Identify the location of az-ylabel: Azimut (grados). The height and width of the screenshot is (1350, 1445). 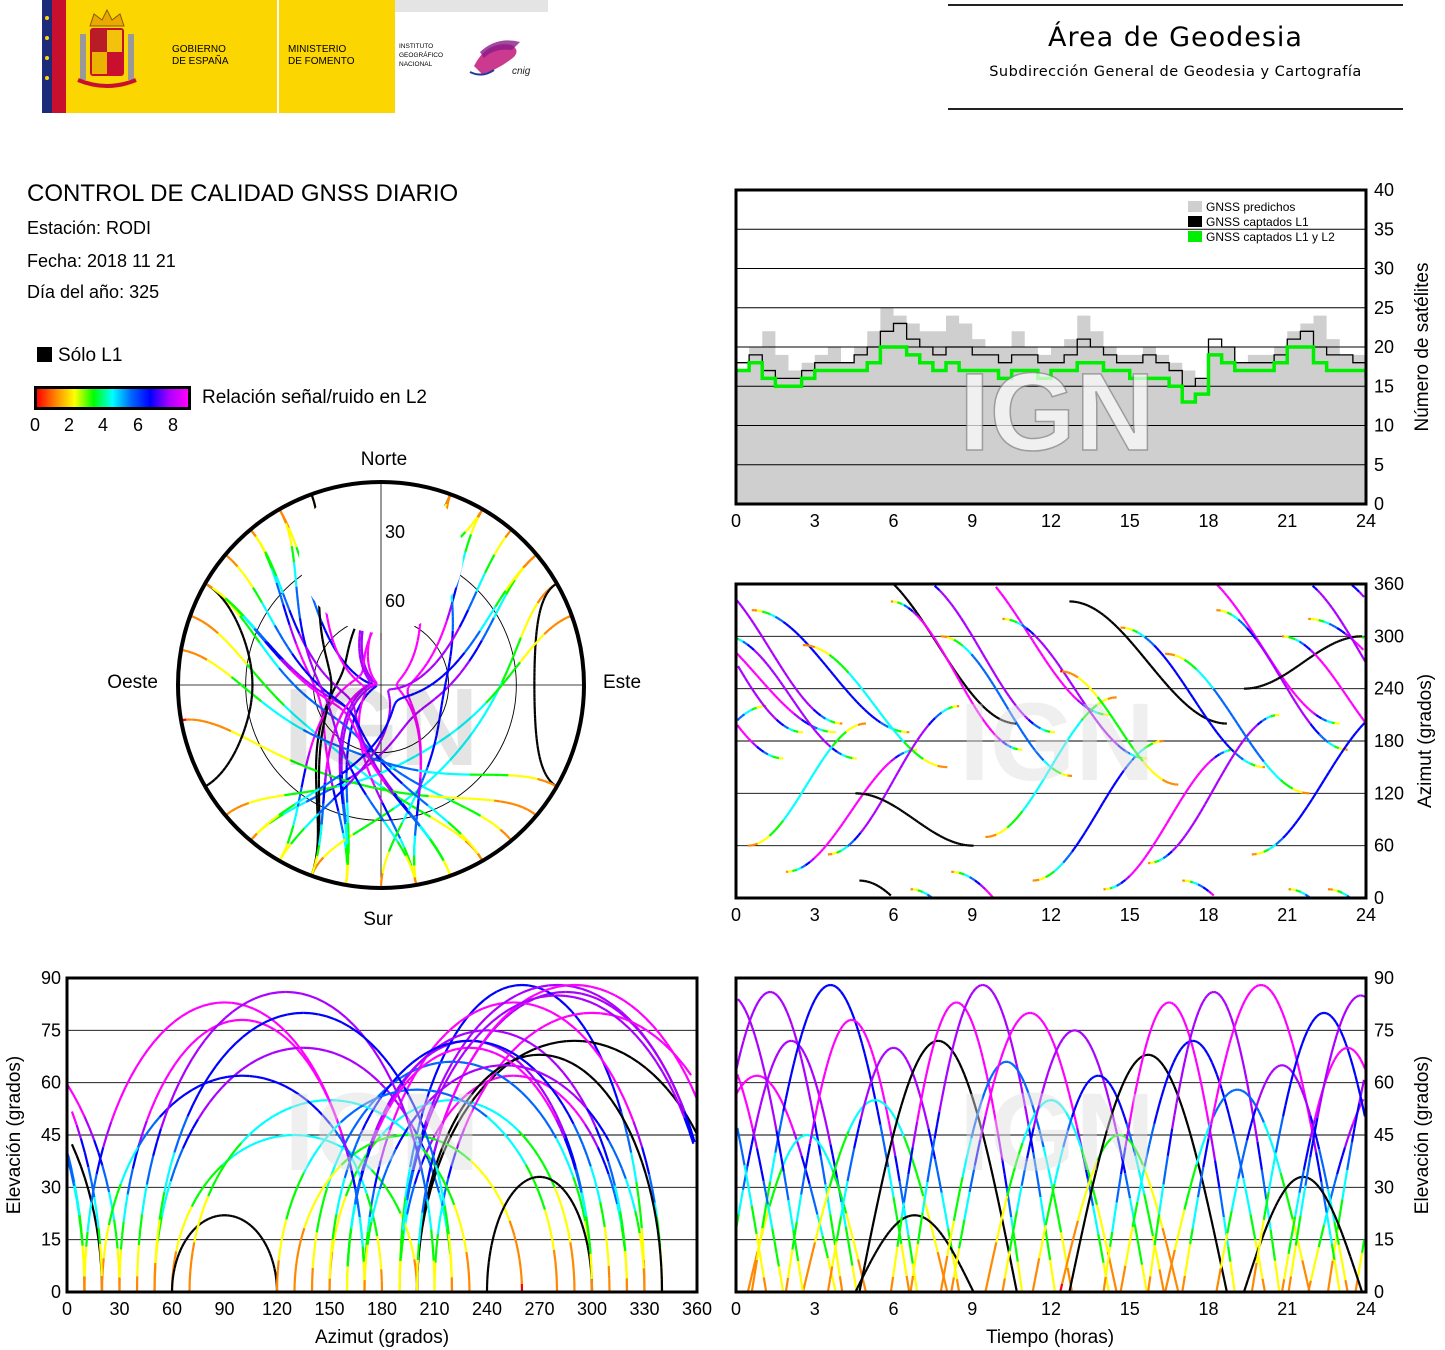
(1425, 741).